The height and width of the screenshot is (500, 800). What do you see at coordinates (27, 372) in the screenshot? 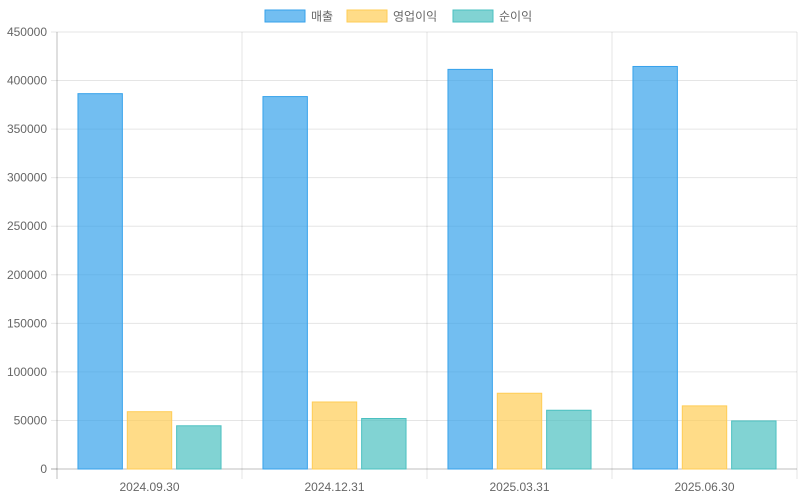
I see `y-tick-label: 100000` at bounding box center [27, 372].